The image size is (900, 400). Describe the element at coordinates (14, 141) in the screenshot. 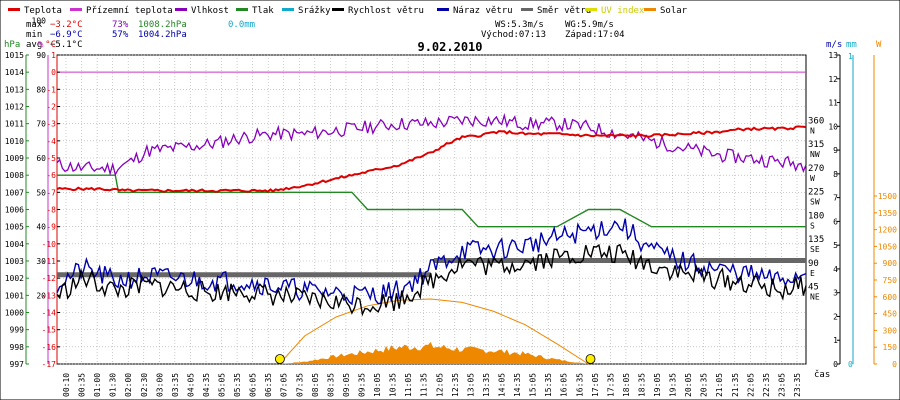

I see `axis-hpa-tick: 1010` at that location.